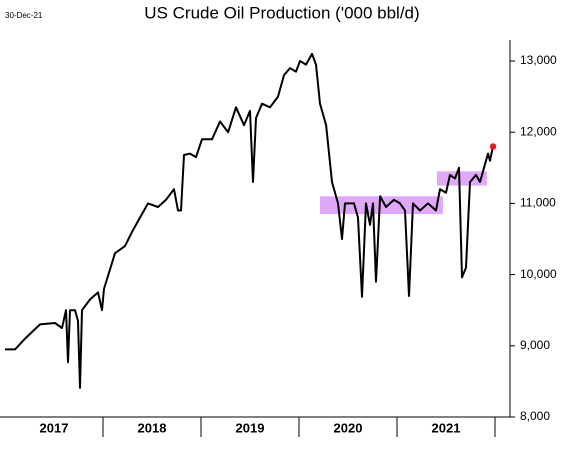 The image size is (564, 454). I want to click on highlight-box, so click(461, 178).